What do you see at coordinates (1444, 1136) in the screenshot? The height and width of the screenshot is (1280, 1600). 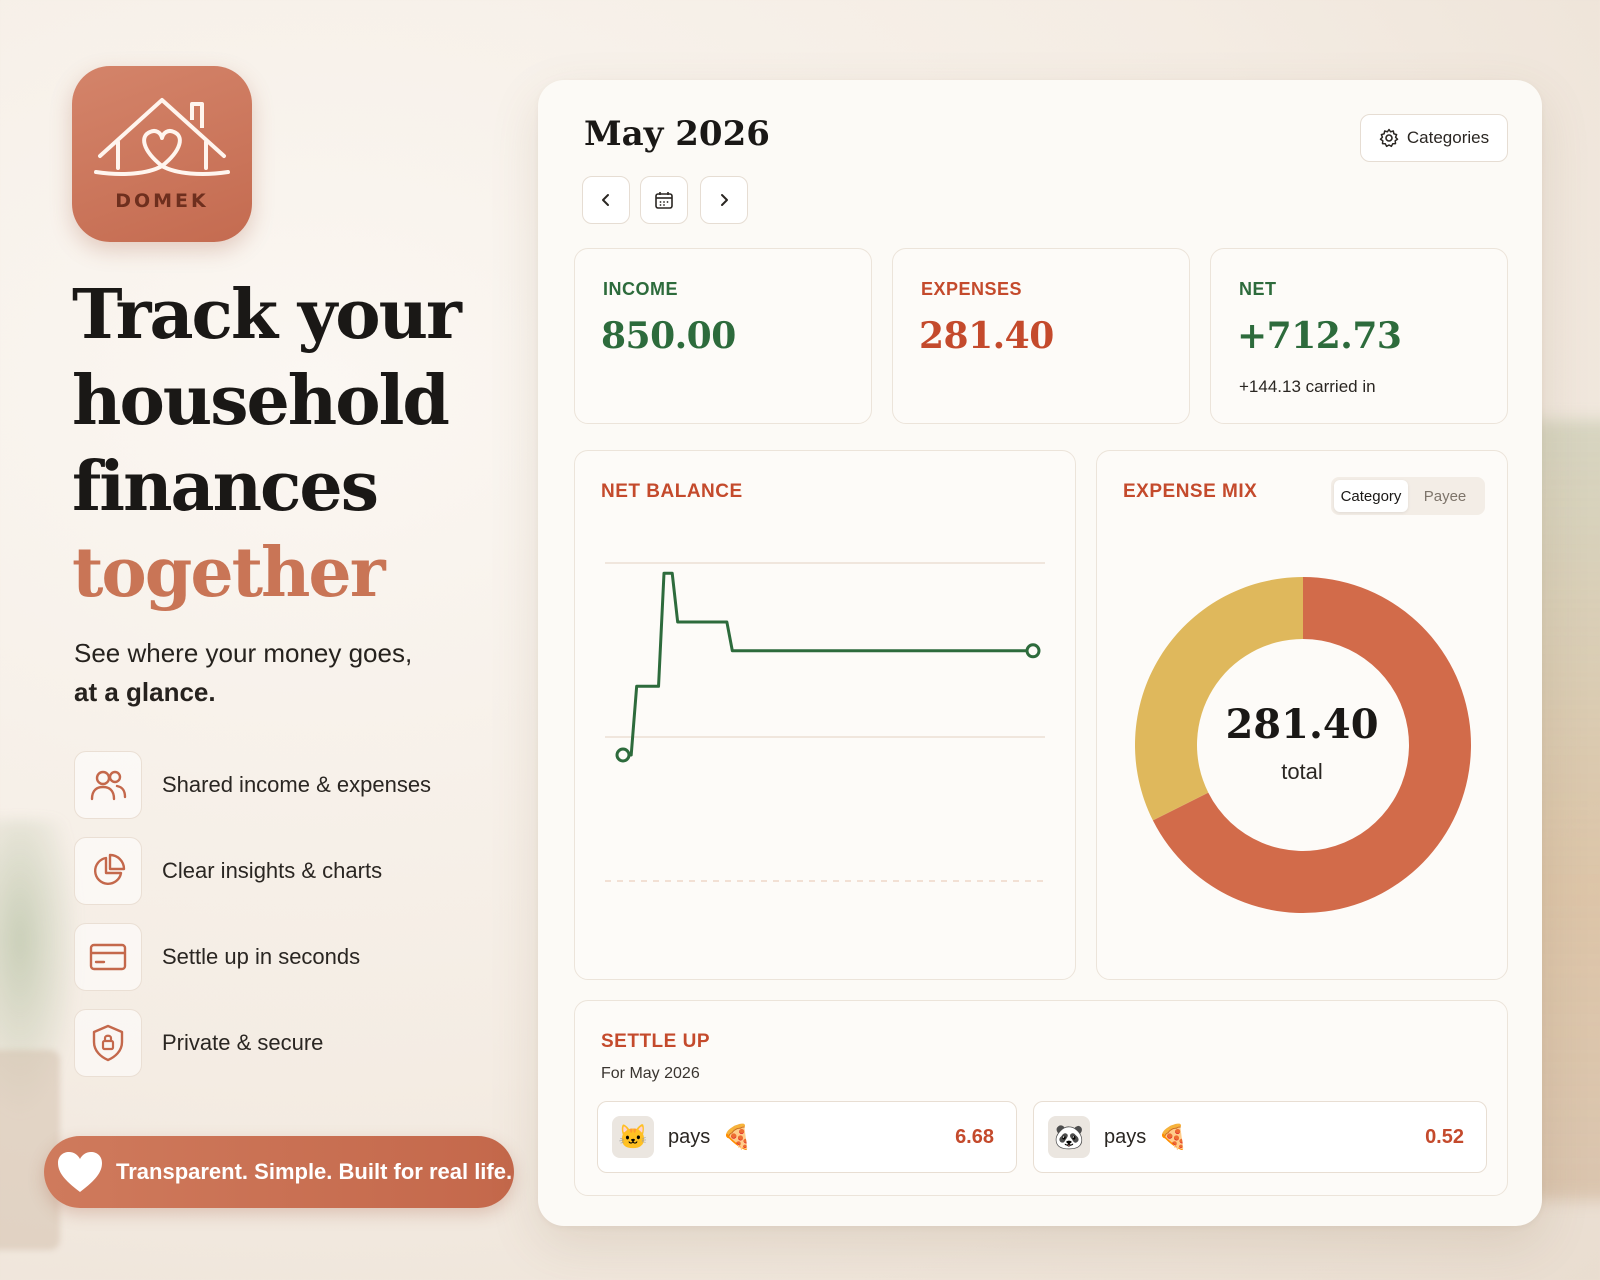 I see `settle-amount: 0.52` at bounding box center [1444, 1136].